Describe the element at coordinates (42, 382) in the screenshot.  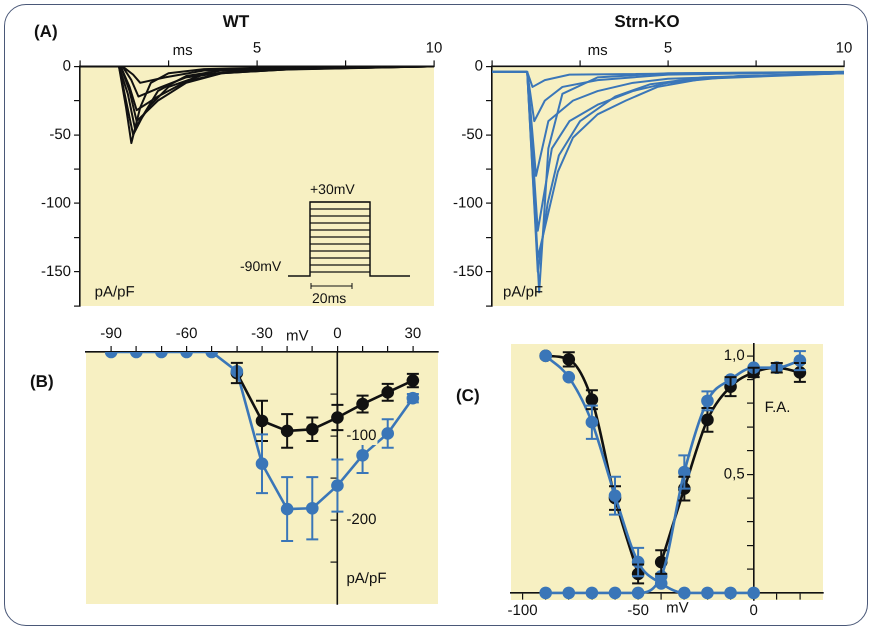
I see `text: (B)` at that location.